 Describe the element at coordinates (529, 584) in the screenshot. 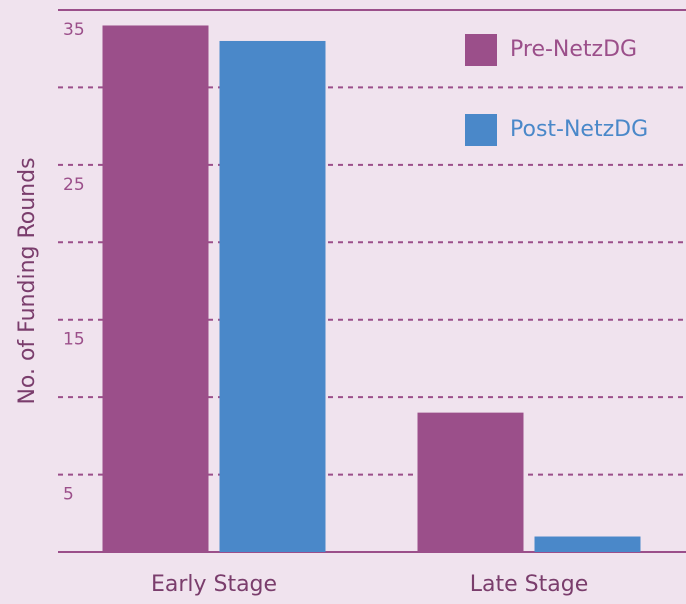

I see `x-tick-label: Late Stage` at that location.